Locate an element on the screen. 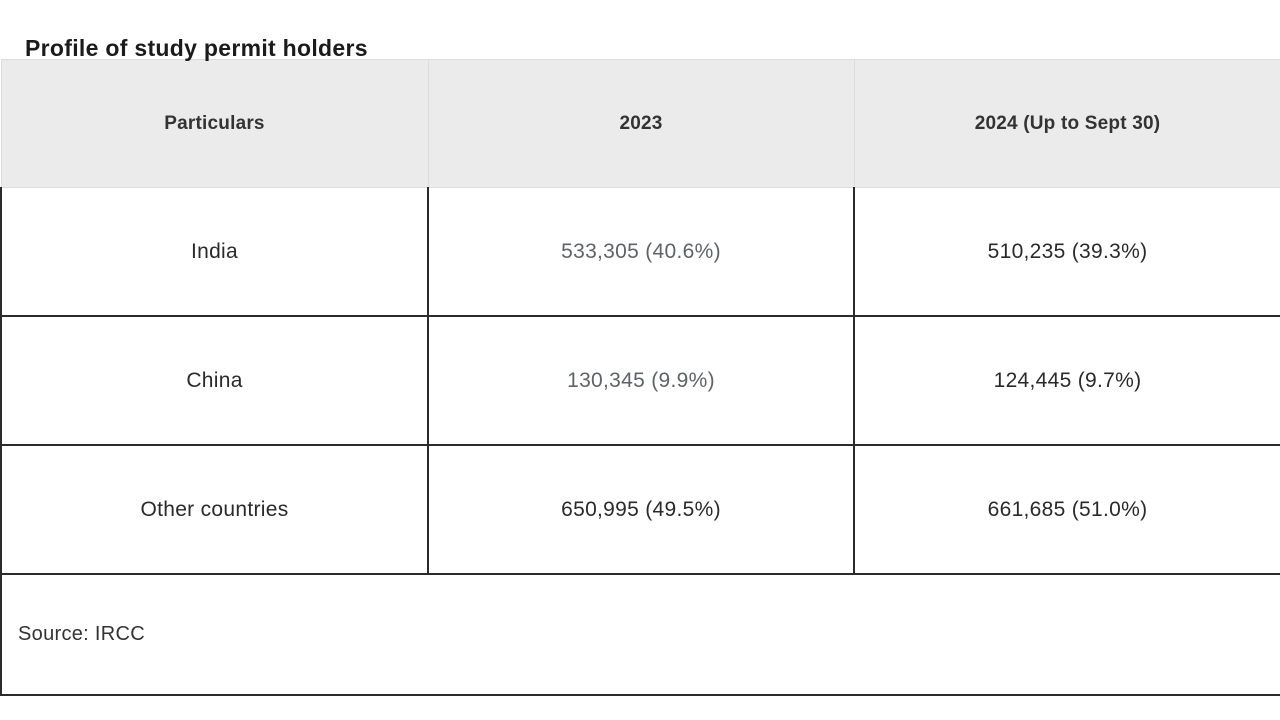 The width and height of the screenshot is (1280, 720). cell-other-particular: Other countries is located at coordinates (214, 509).